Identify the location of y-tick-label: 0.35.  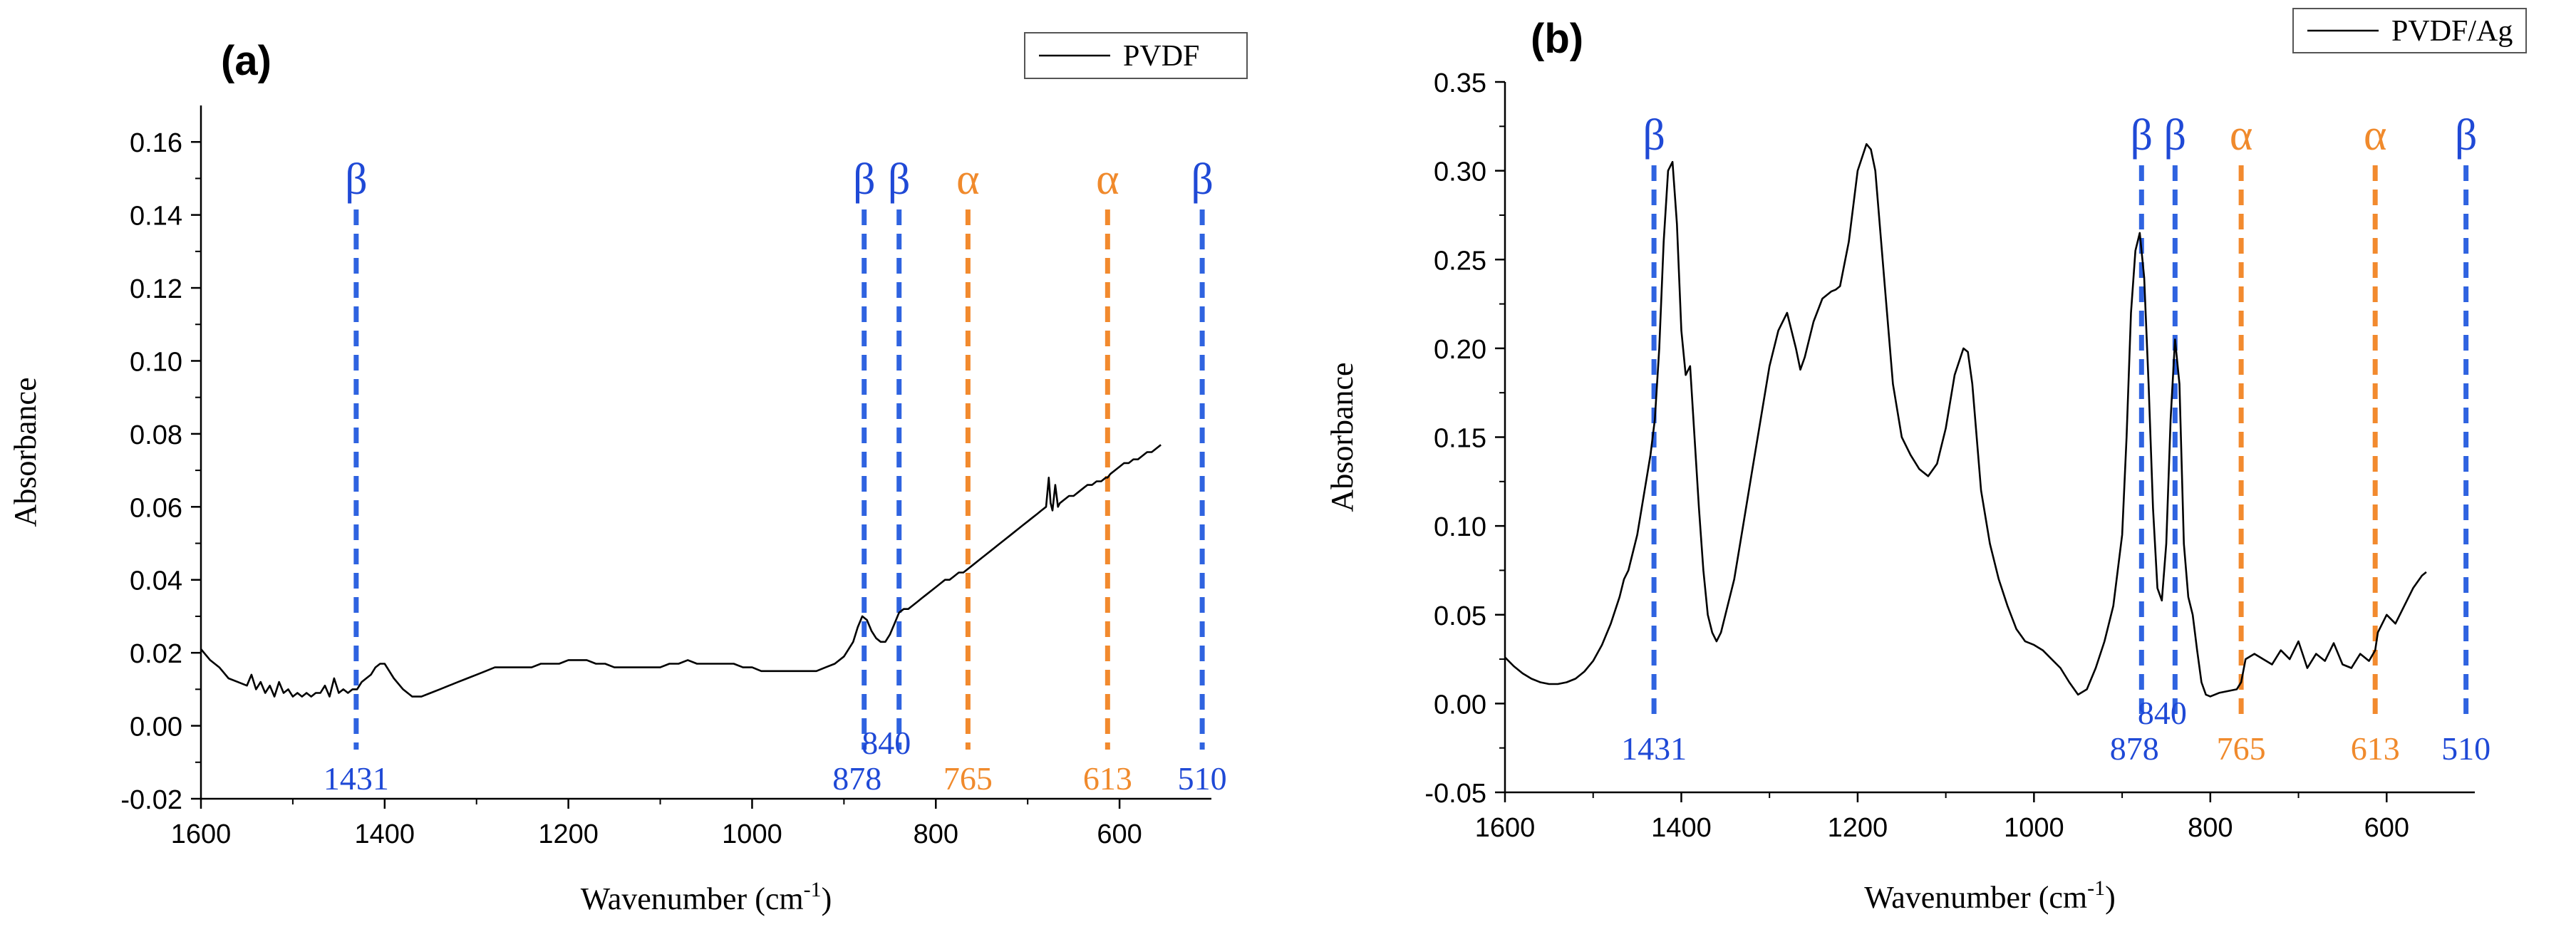
(1460, 83).